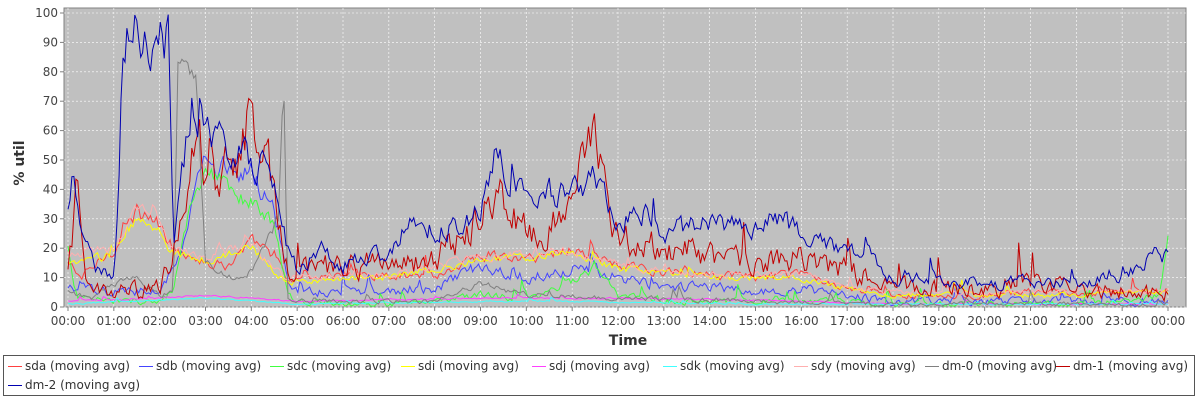  What do you see at coordinates (847, 321) in the screenshot?
I see `x-tick-label: 17:00` at bounding box center [847, 321].